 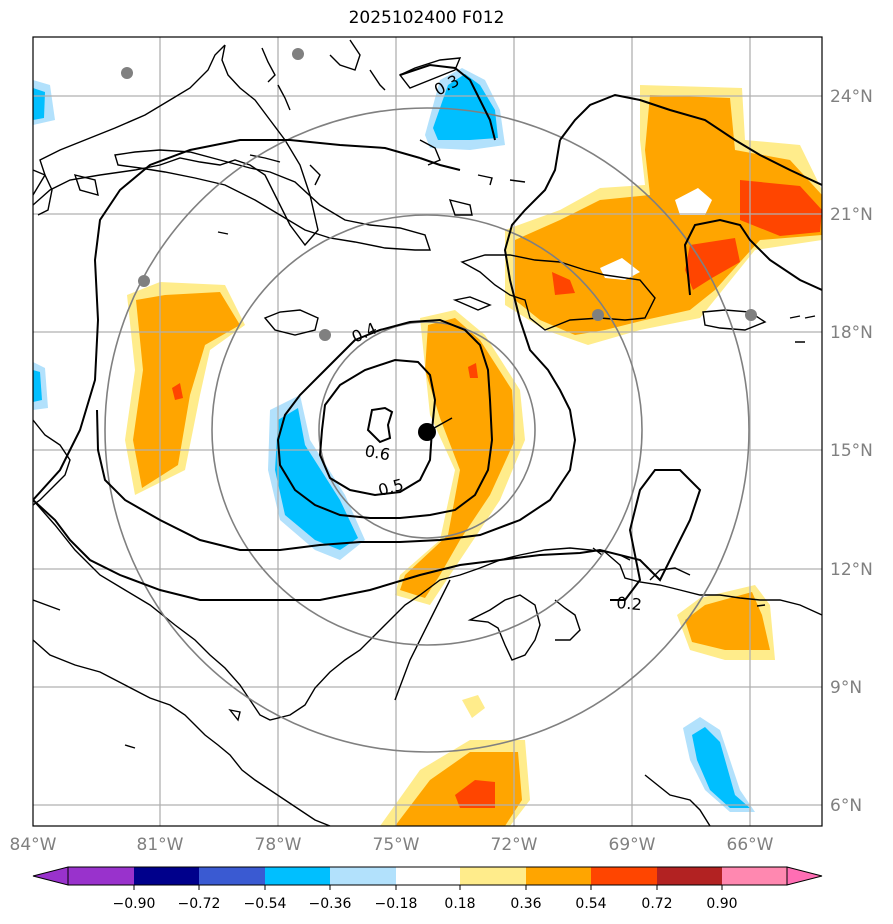 What do you see at coordinates (721, 904) in the screenshot?
I see `colorbar-tick-label: 0.90` at bounding box center [721, 904].